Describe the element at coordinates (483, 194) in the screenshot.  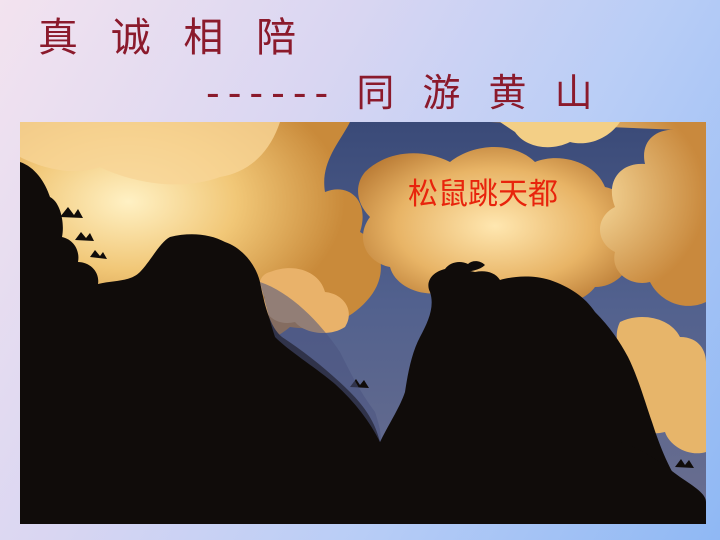
I see `photo-caption: 松鼠跳天都` at that location.